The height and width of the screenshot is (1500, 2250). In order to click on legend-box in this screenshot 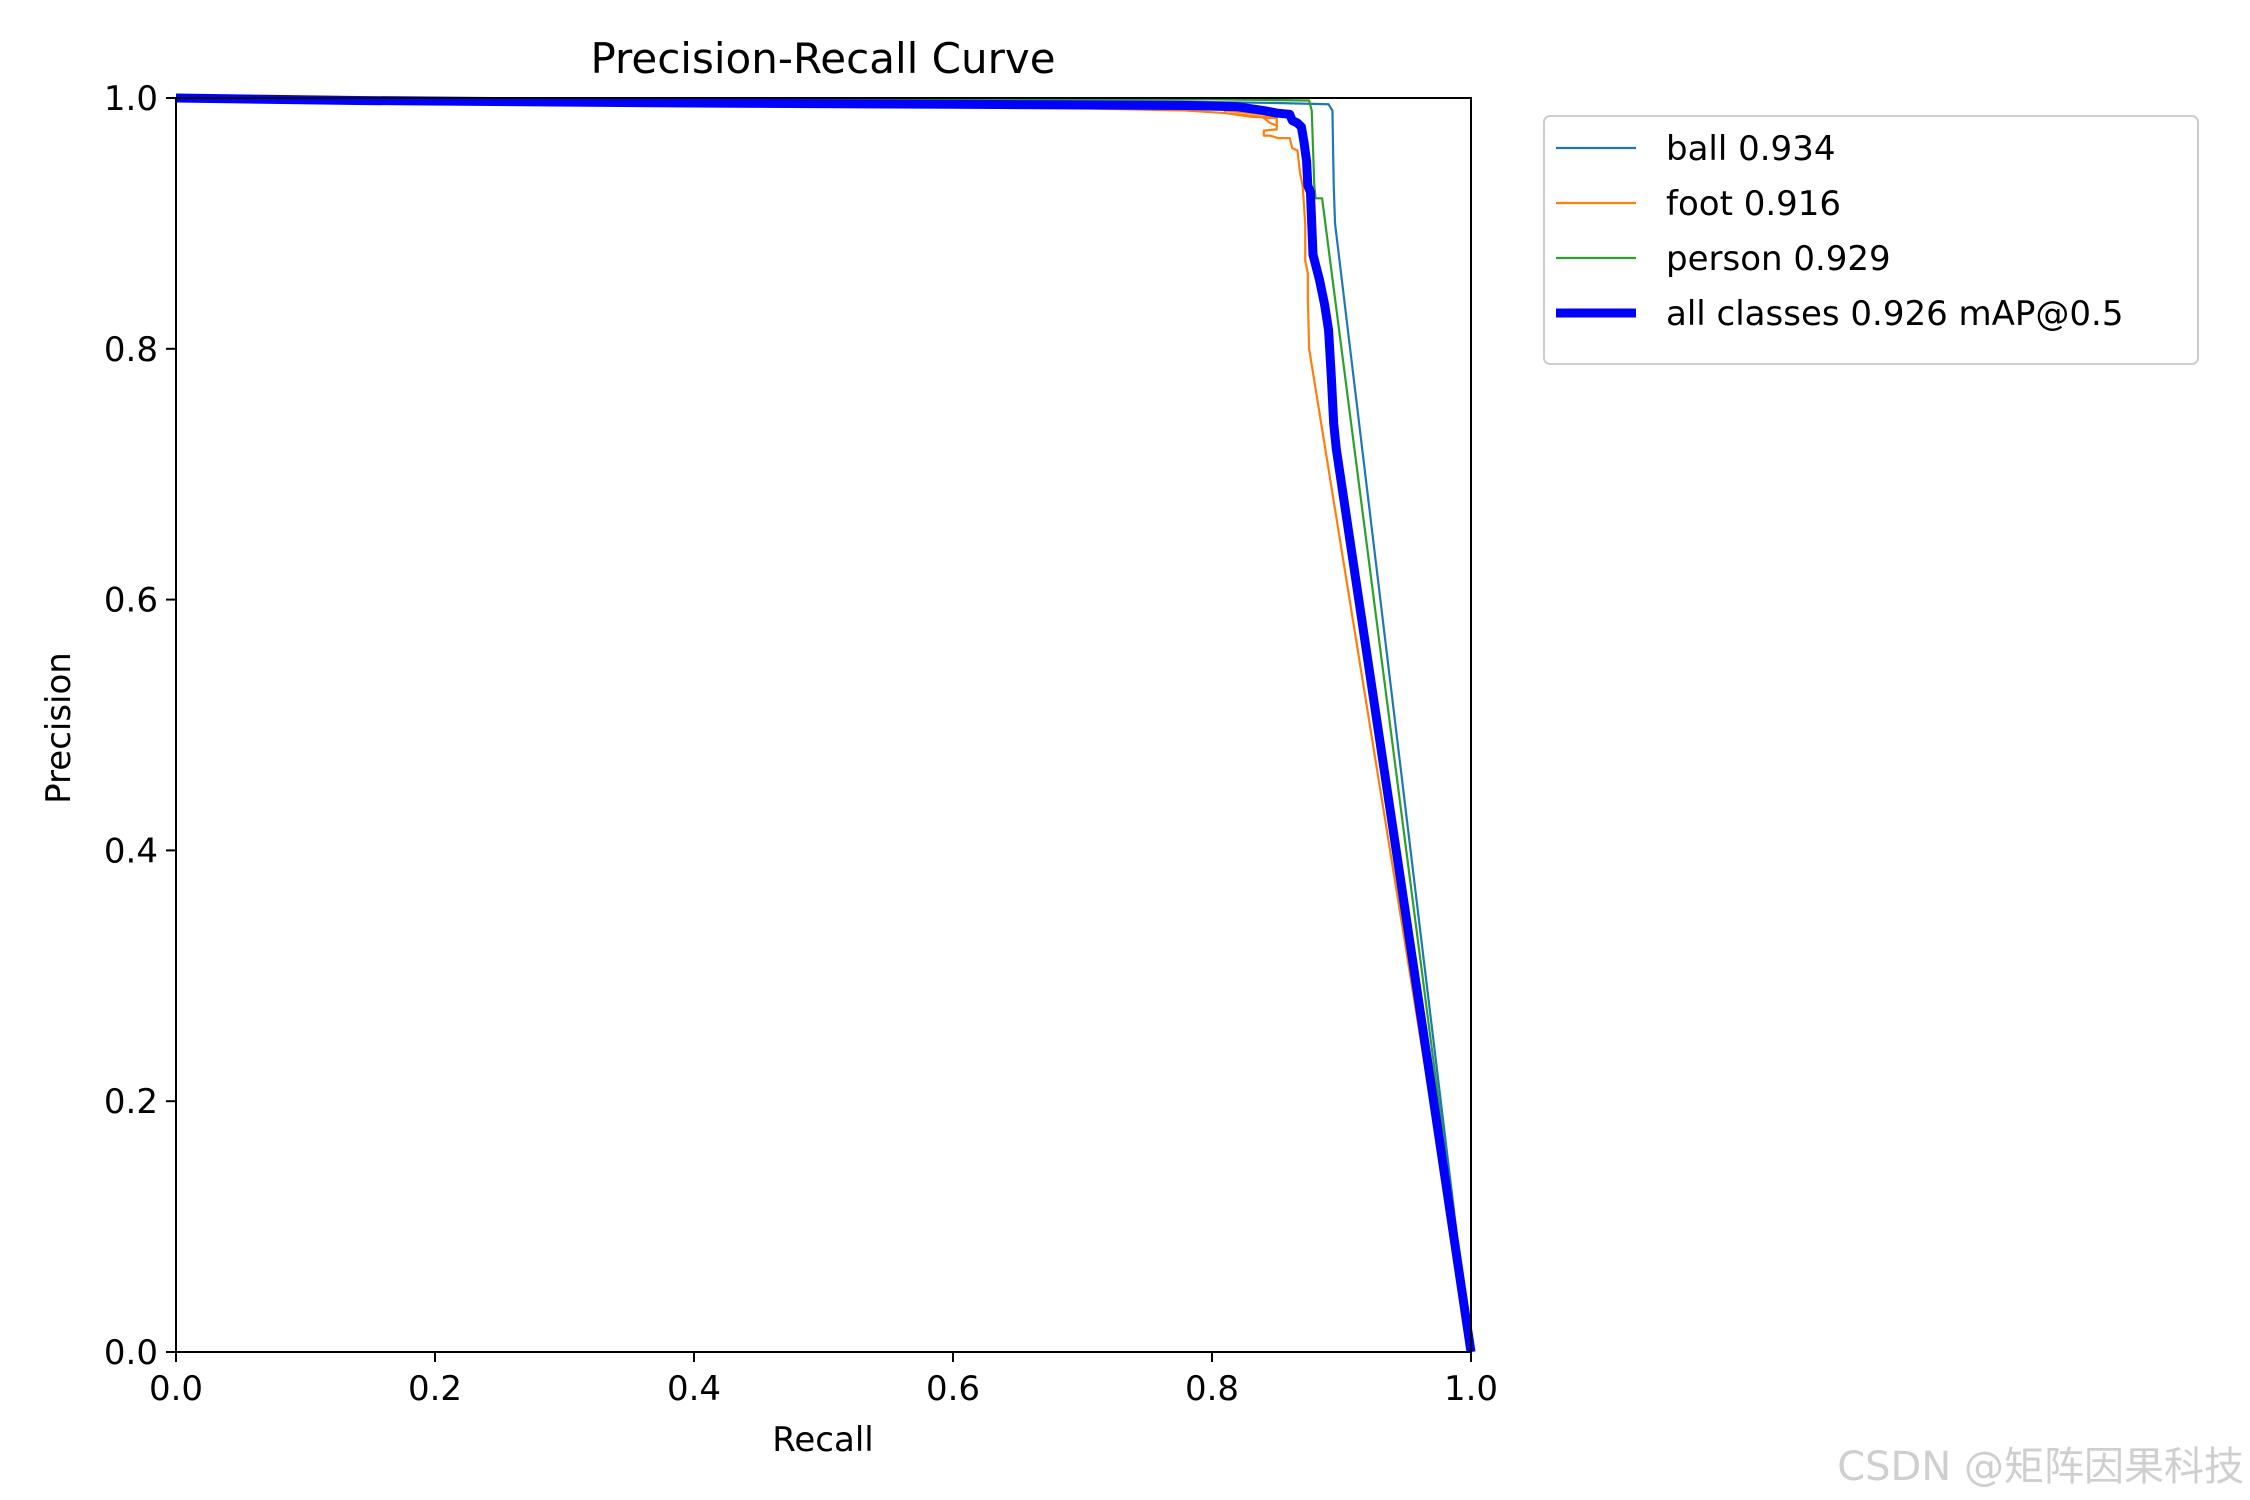, I will do `click(1871, 240)`.